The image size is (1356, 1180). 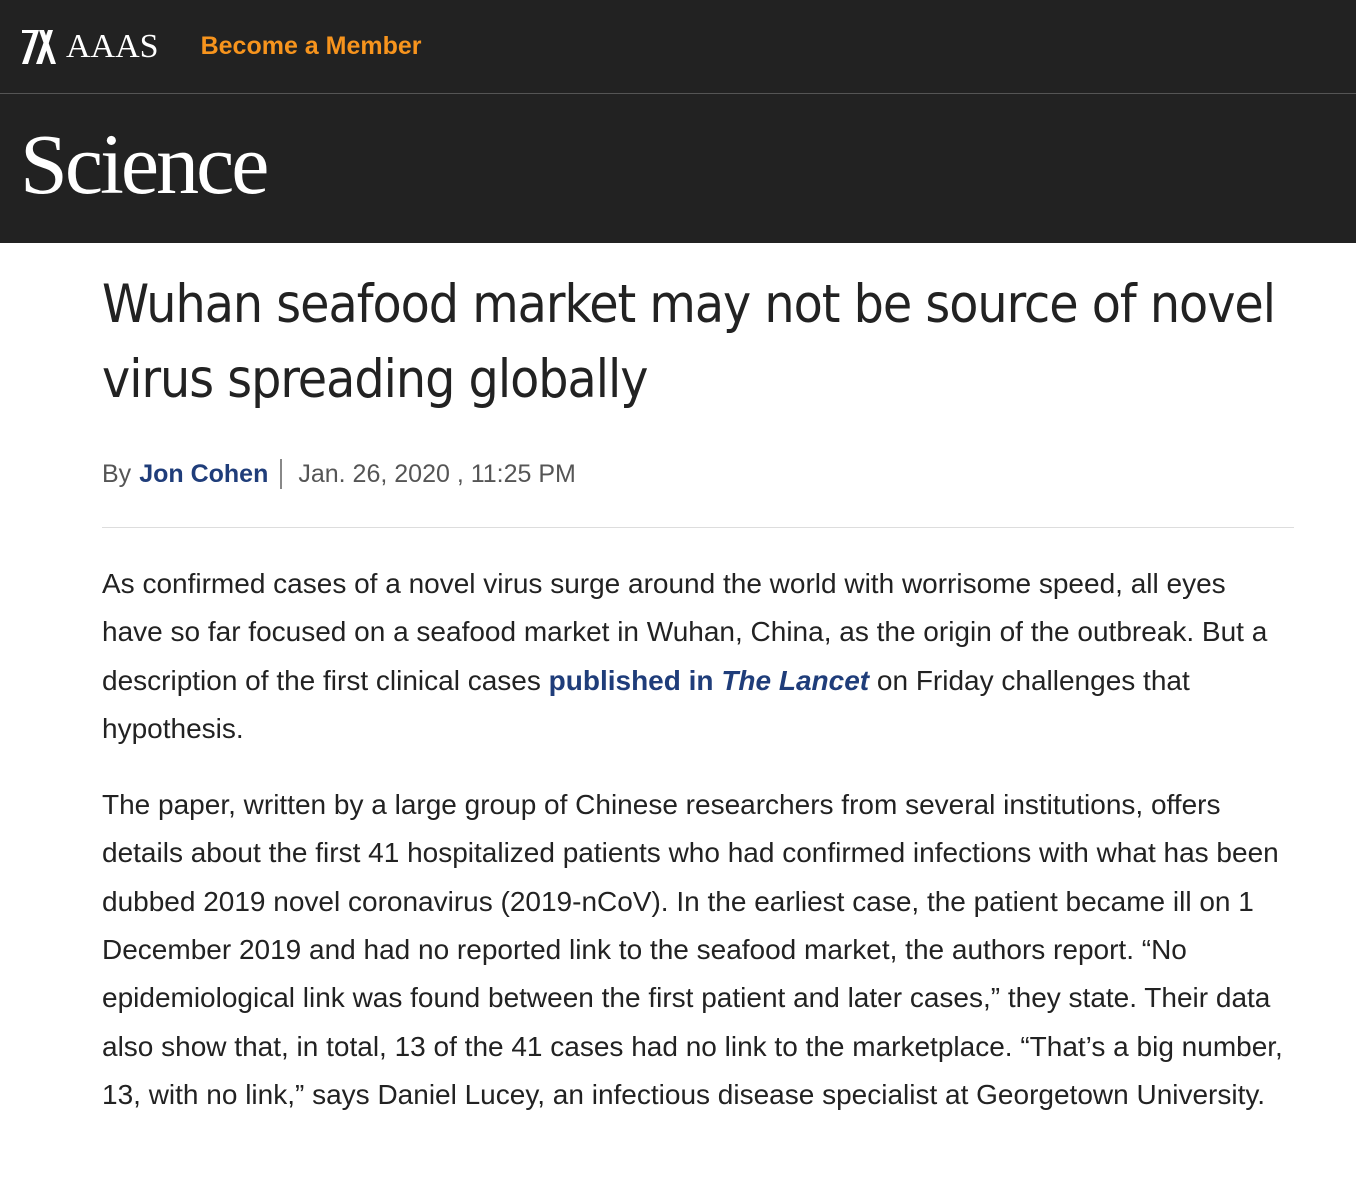 I want to click on science-logo: Science, so click(x=144, y=163).